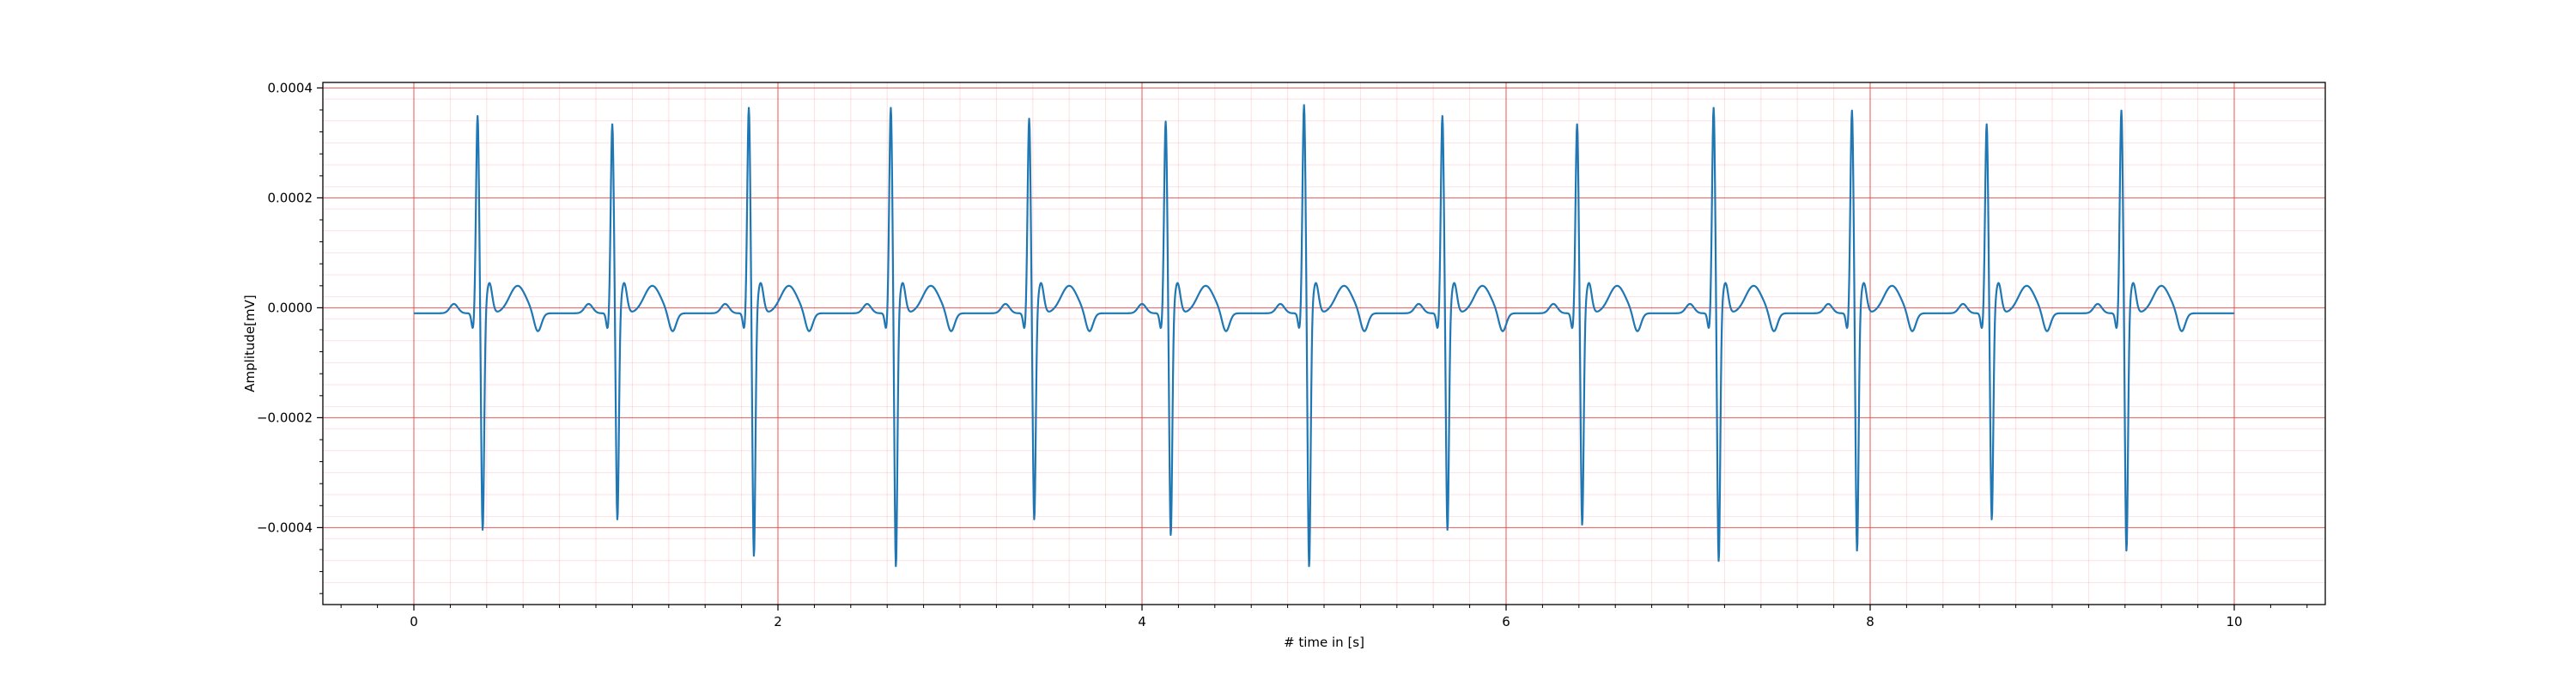  I want to click on x-axis-label: # time in [s], so click(1324, 642).